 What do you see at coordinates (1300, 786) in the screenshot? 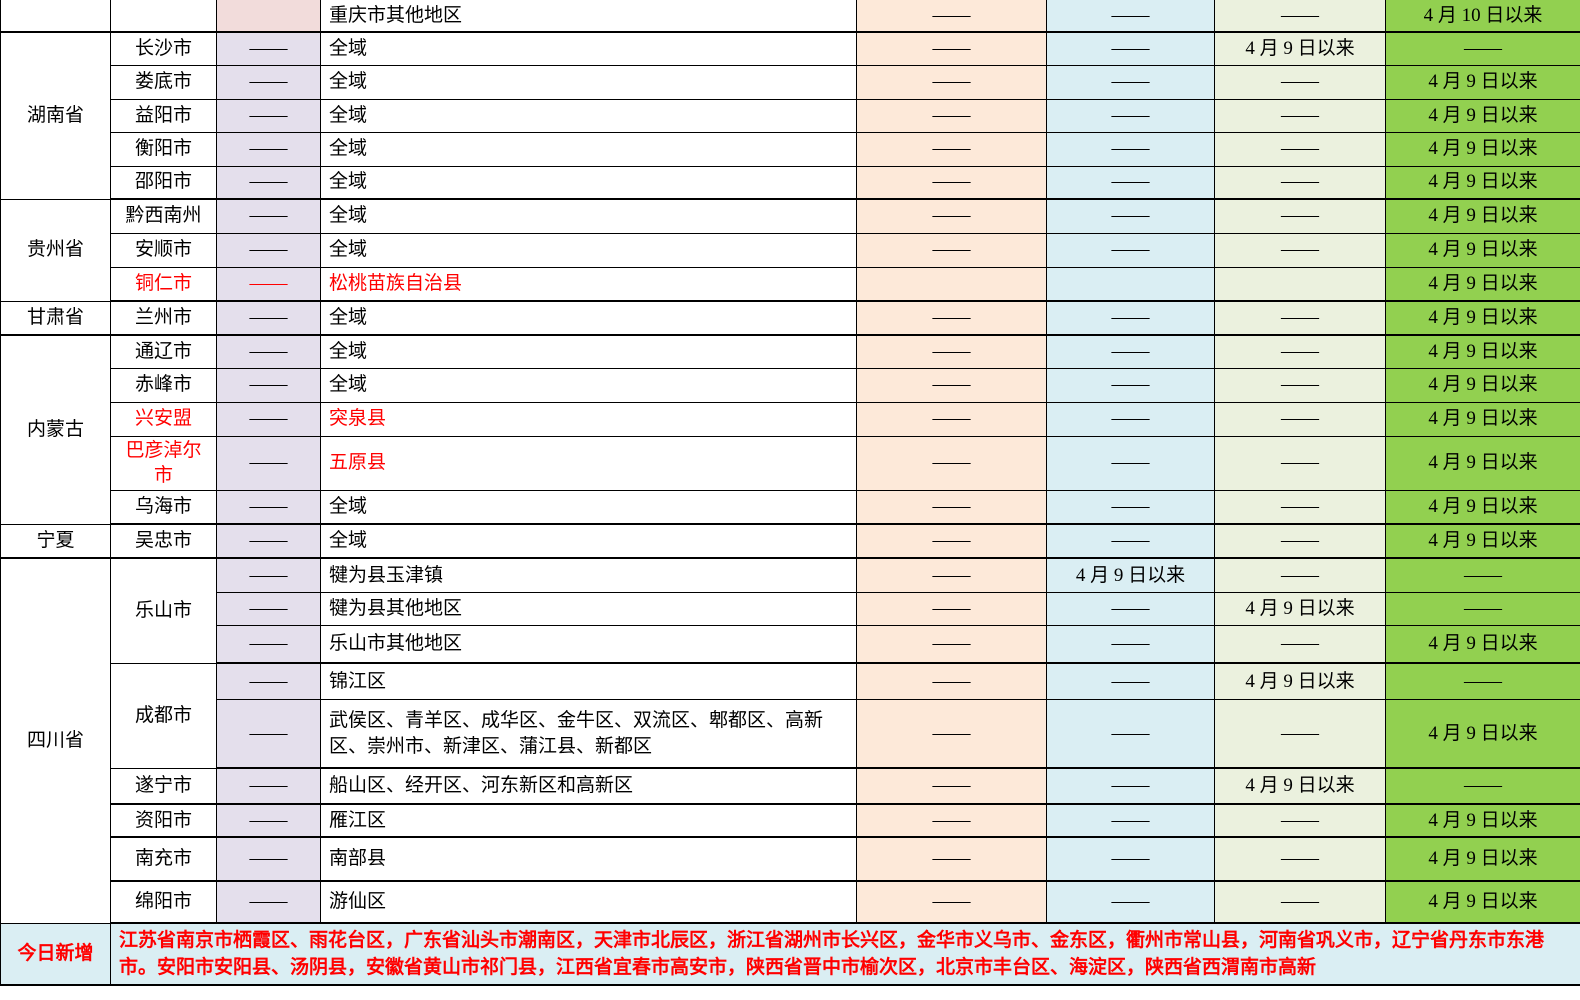
I see `policy-cell-3: 4 月 9 日以来` at bounding box center [1300, 786].